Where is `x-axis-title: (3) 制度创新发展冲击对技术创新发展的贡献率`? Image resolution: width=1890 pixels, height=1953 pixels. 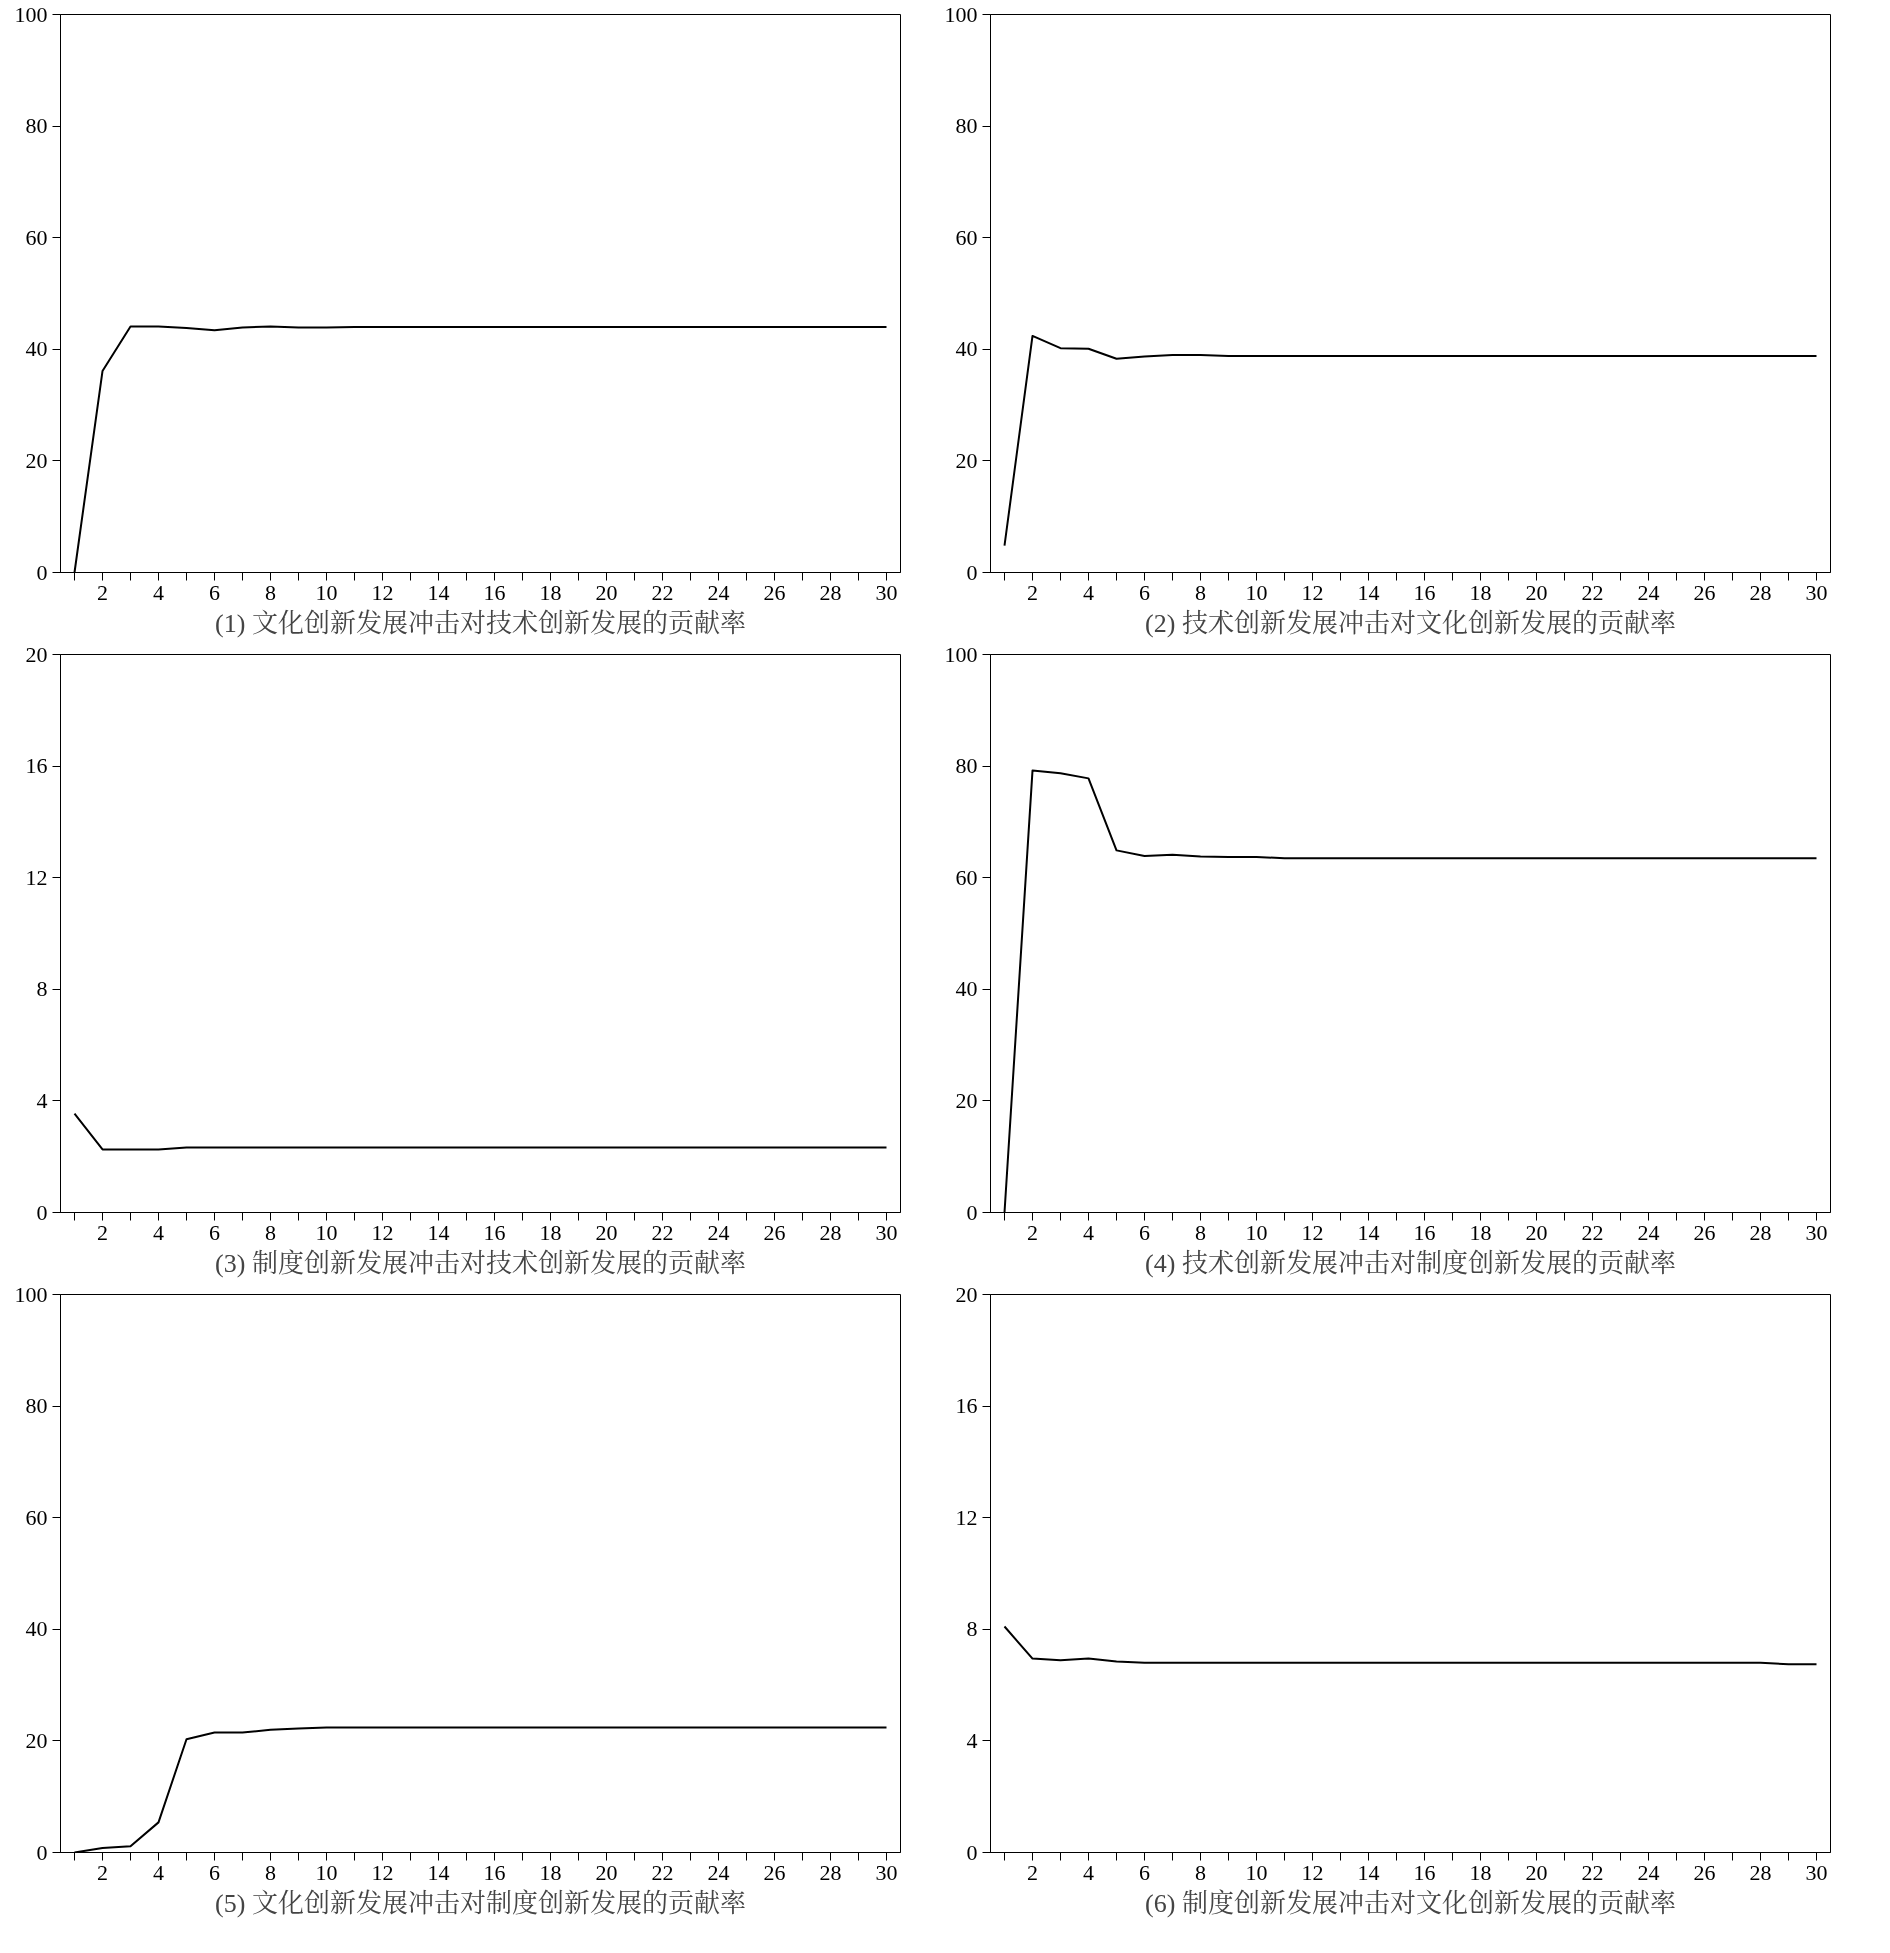 x-axis-title: (3) 制度创新发展冲击对技术创新发展的贡献率 is located at coordinates (480, 1263).